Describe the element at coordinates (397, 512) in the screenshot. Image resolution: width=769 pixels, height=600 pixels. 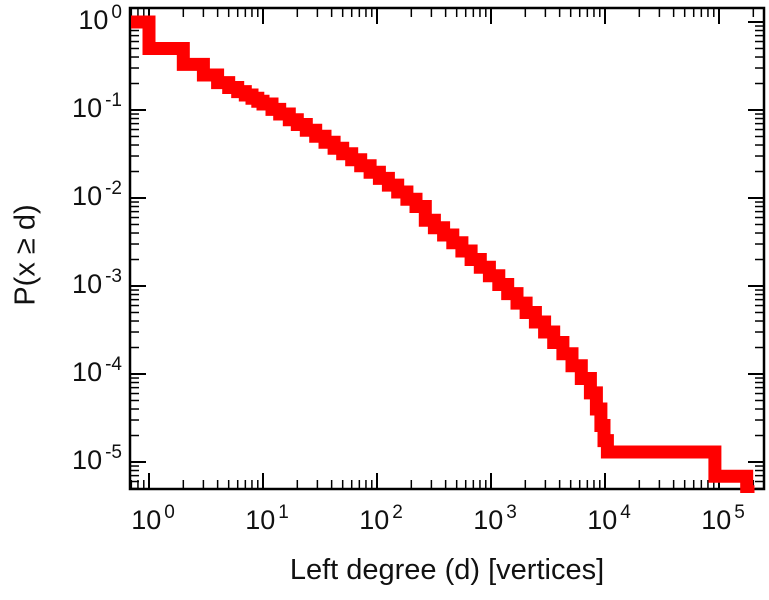
I see `tick-exponent: 2` at that location.